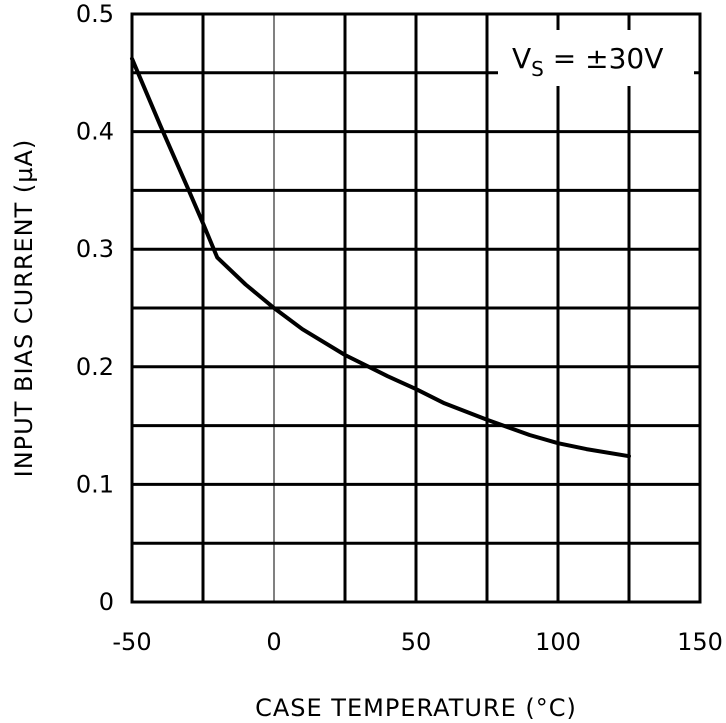 The height and width of the screenshot is (723, 726). Describe the element at coordinates (95, 14) in the screenshot. I see `y-tick-label: 0.5` at that location.